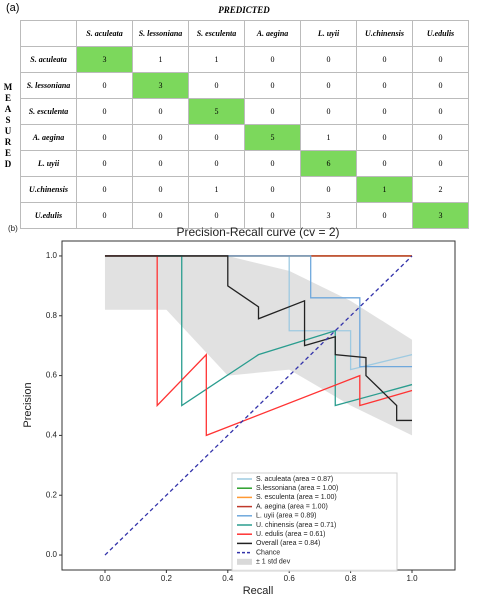  What do you see at coordinates (167, 578) in the screenshot?
I see `x-tick-label: 0.2` at bounding box center [167, 578].